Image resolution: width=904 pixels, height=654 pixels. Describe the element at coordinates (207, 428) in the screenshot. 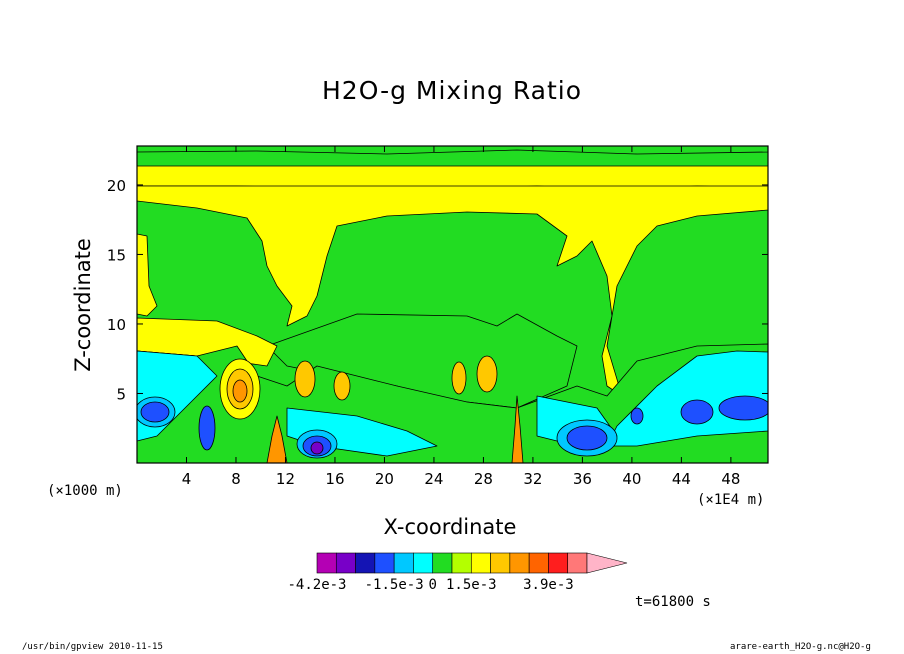

I see `region-blue-left2` at that location.